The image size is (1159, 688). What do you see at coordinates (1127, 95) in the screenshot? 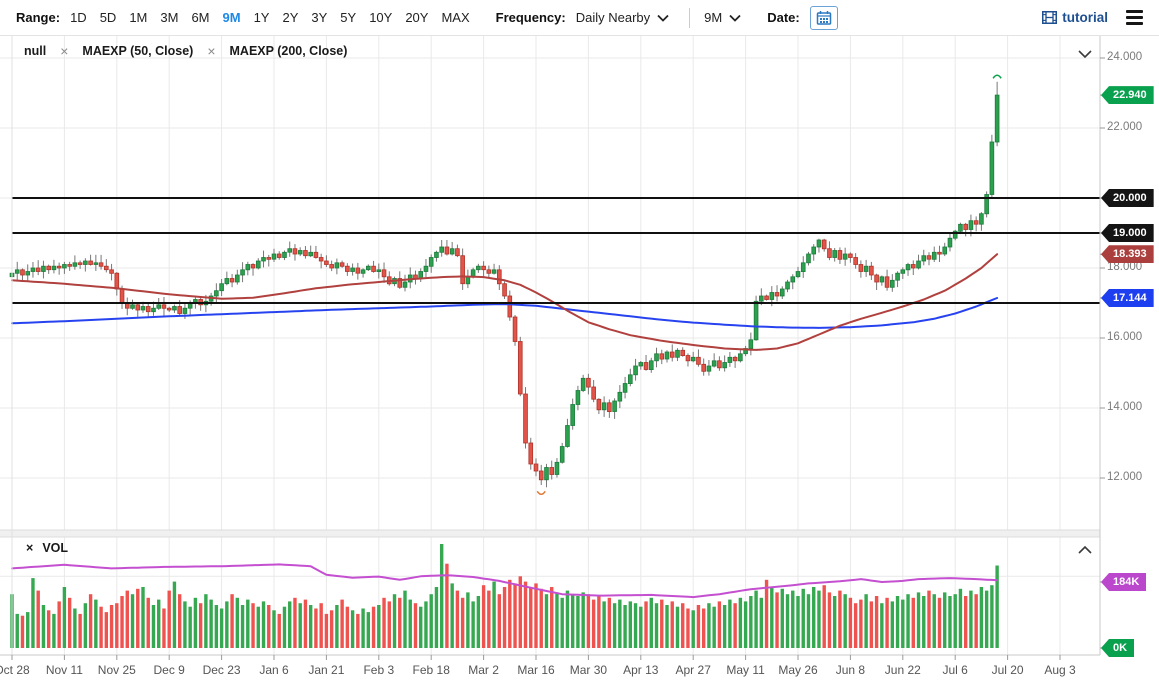
I see `price-badge-22.940: 22.940` at bounding box center [1127, 95].